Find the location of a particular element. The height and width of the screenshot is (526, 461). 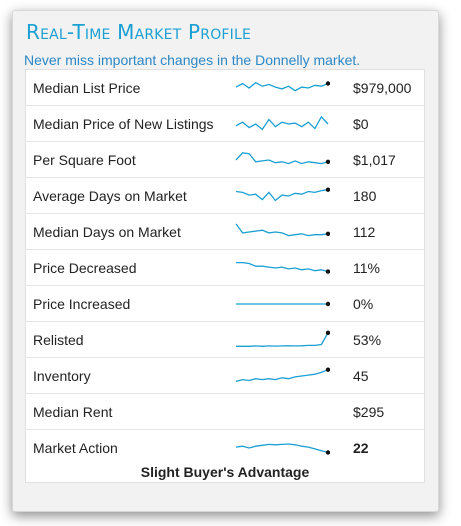

metric-label: Median Rent is located at coordinates (73, 412).